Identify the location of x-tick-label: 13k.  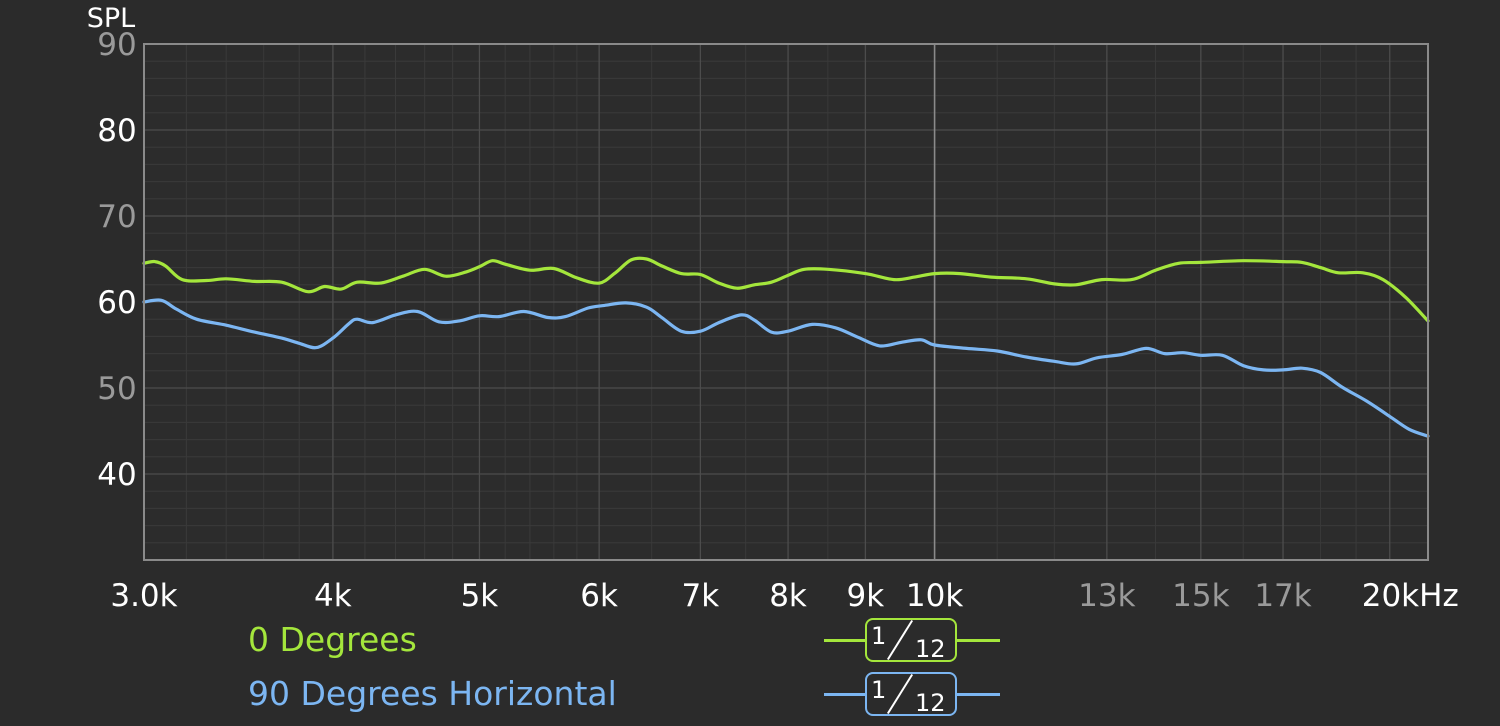
(1106, 596).